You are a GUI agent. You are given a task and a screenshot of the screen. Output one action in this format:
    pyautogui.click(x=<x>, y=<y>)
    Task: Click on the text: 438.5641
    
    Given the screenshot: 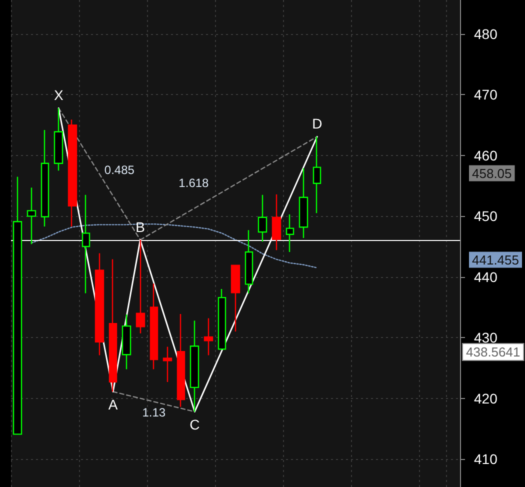 What is the action you would take?
    pyautogui.click(x=493, y=352)
    